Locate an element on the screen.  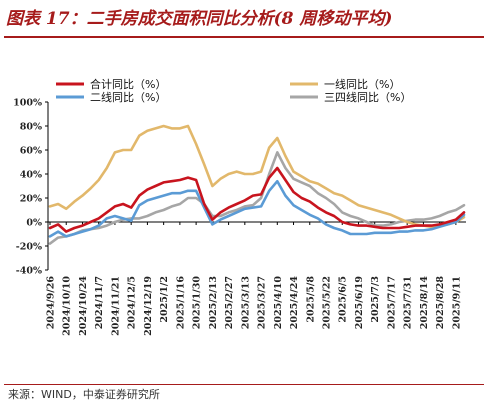
y-tick-label: 0% is located at coordinates (34, 223).